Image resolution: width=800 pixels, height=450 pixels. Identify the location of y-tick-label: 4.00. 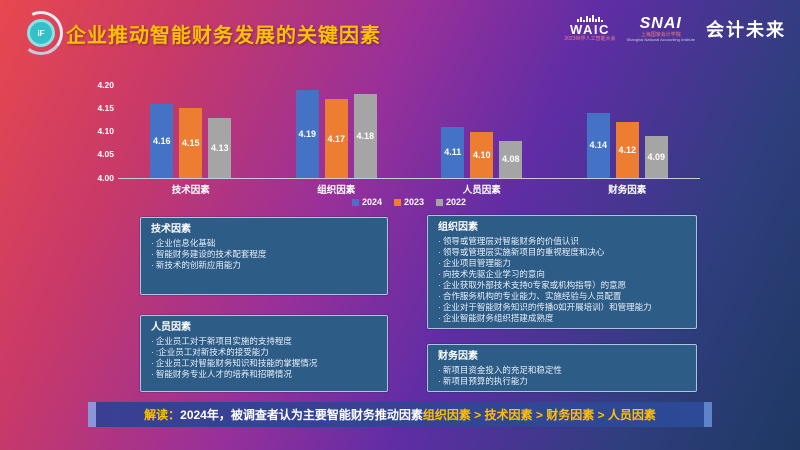
(105, 177).